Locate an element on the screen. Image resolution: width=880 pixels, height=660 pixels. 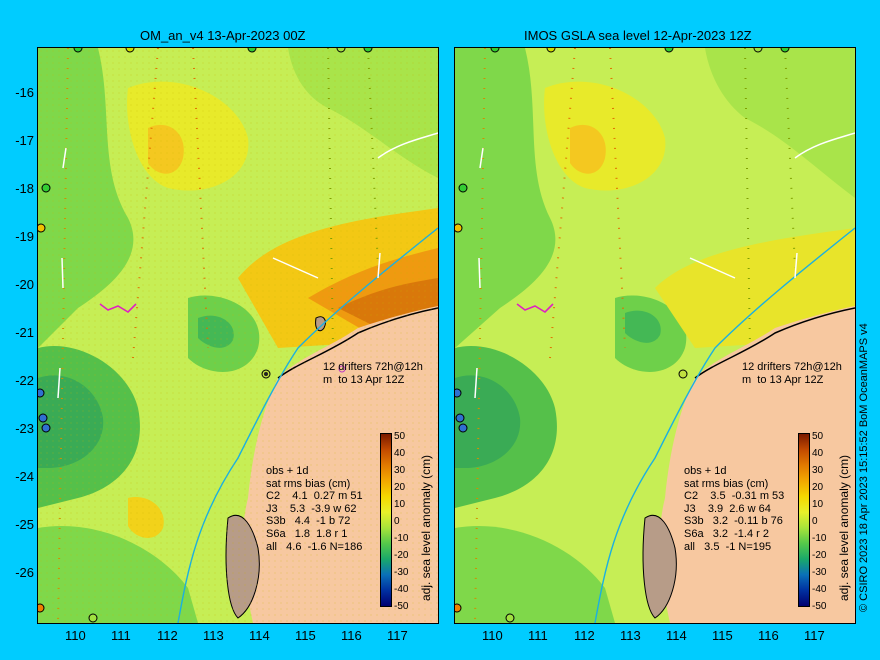
y-tick: -17 is located at coordinates (24, 140).